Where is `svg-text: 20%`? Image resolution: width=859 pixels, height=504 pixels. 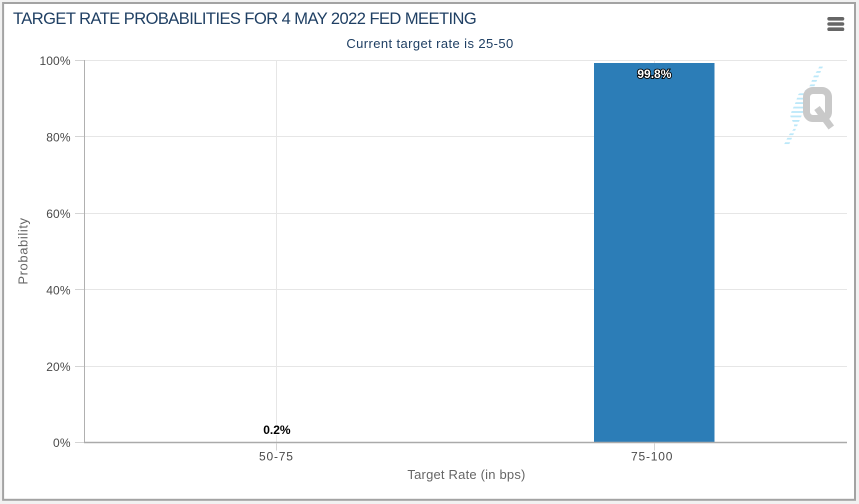
svg-text: 20% is located at coordinates (58, 367).